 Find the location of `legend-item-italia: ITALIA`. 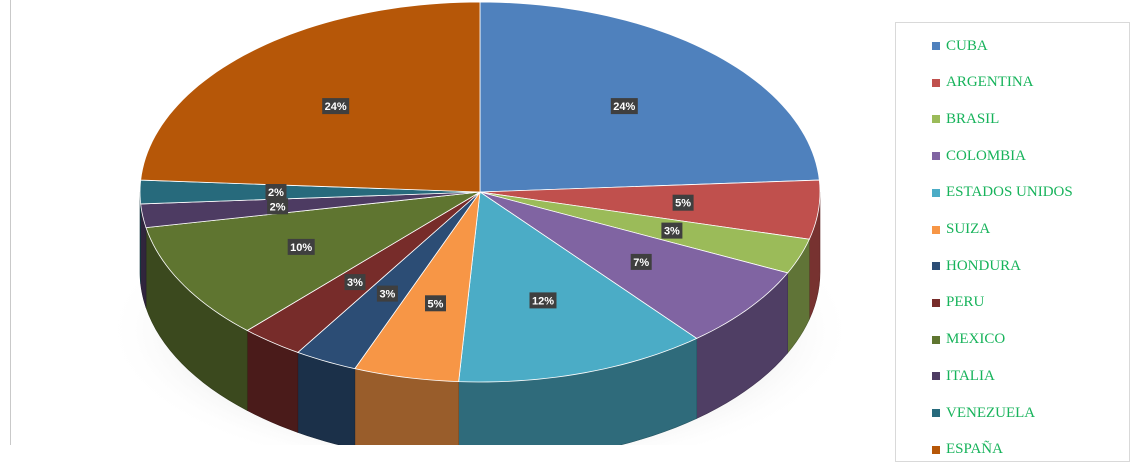

legend-item-italia: ITALIA is located at coordinates (963, 376).